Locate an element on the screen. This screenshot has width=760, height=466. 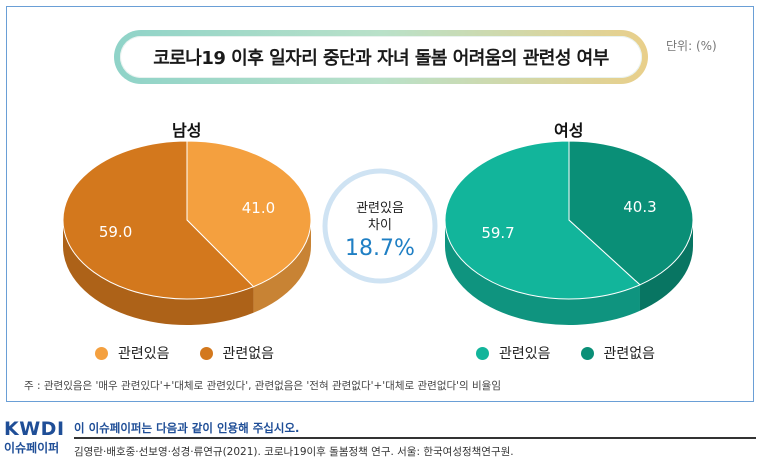
citation-heading: 이 이슈페이퍼는 다음과 같이 인용해 주십시오. is located at coordinates (187, 428).